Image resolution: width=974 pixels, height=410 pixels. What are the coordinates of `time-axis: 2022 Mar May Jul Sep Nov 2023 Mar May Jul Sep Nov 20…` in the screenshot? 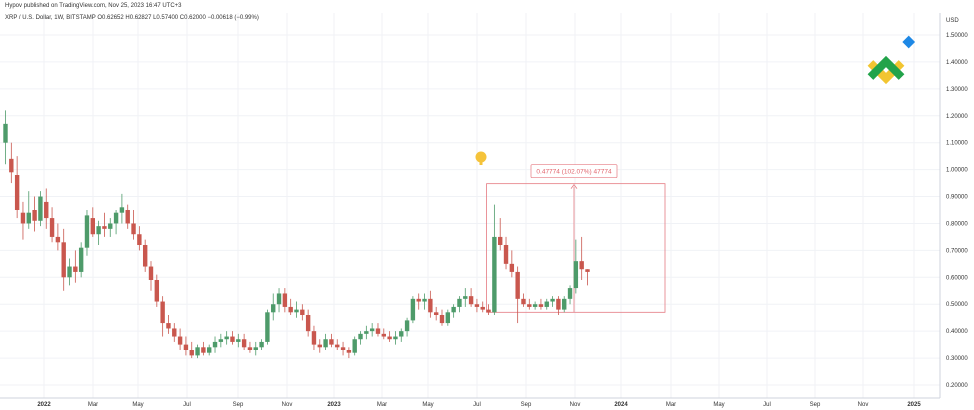 It's located at (479, 405).